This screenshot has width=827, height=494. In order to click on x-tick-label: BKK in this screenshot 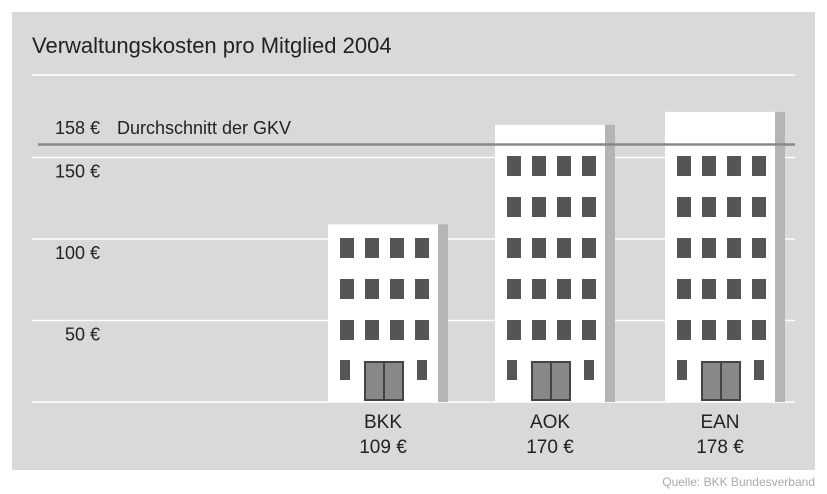, I will do `click(383, 422)`.